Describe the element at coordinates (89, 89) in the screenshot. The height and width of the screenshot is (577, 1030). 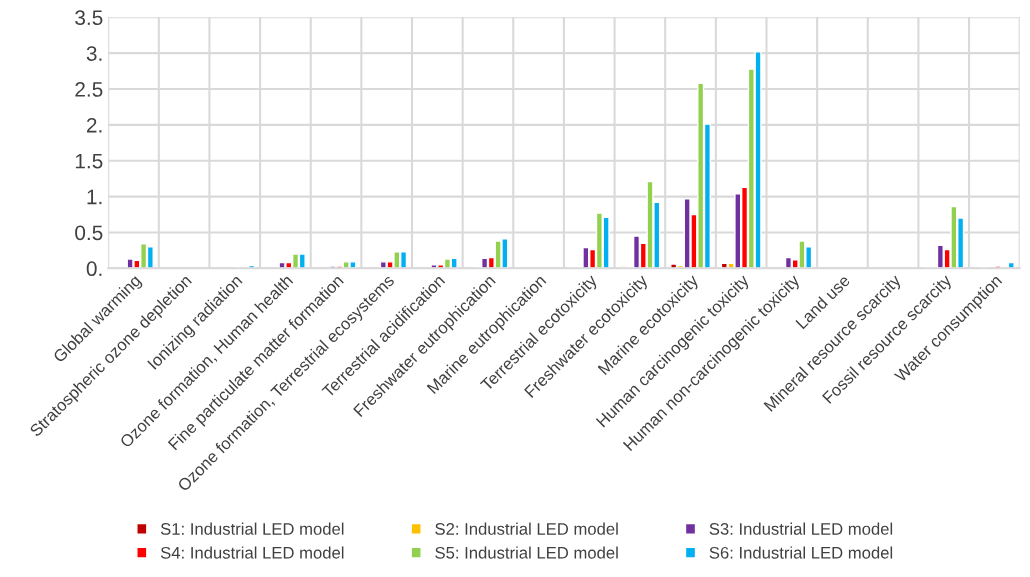
I see `y-tick-label: 2.5` at that location.